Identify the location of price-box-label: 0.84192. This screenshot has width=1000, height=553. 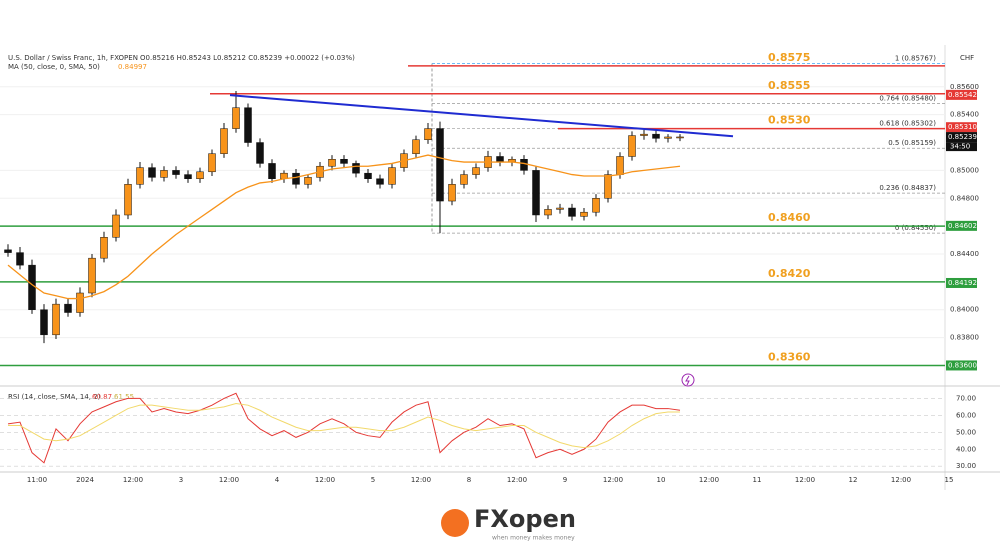
(962, 283).